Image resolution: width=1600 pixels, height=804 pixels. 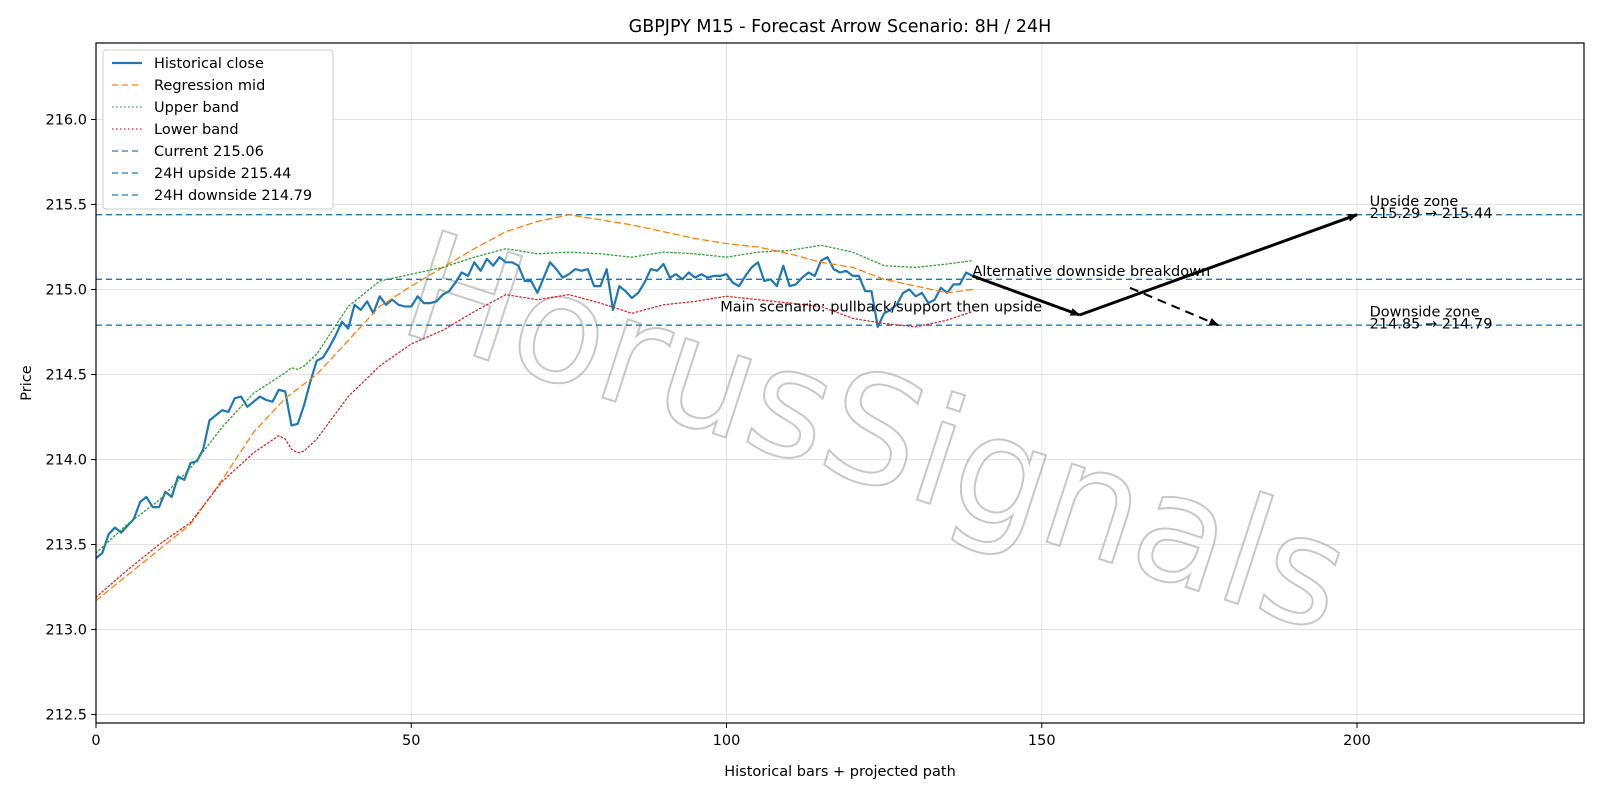 I want to click on legend-label: Current 215.06, so click(x=209, y=152).